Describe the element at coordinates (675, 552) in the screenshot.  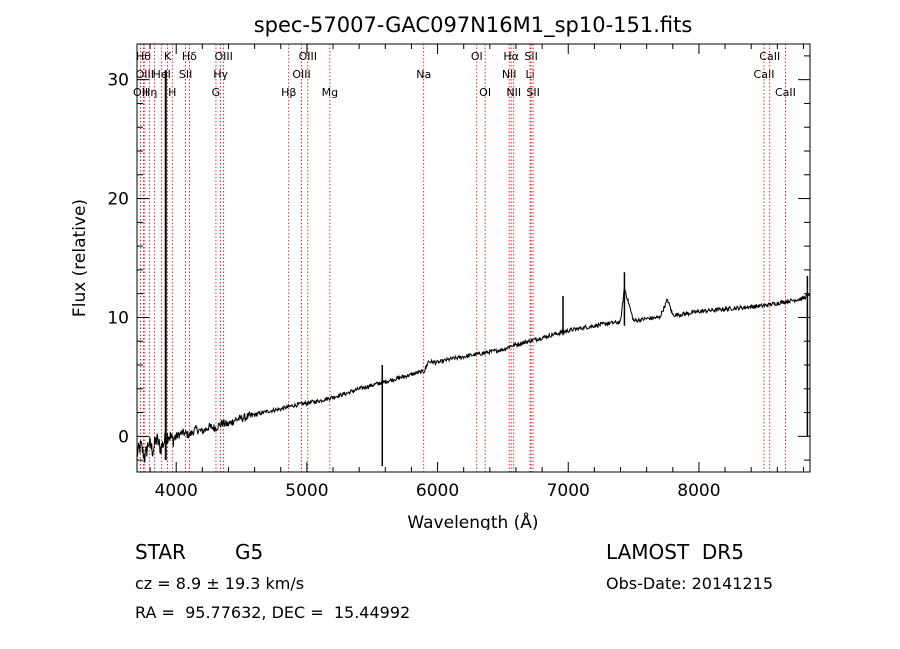
I see `survey-name: LAMOST DR5` at that location.